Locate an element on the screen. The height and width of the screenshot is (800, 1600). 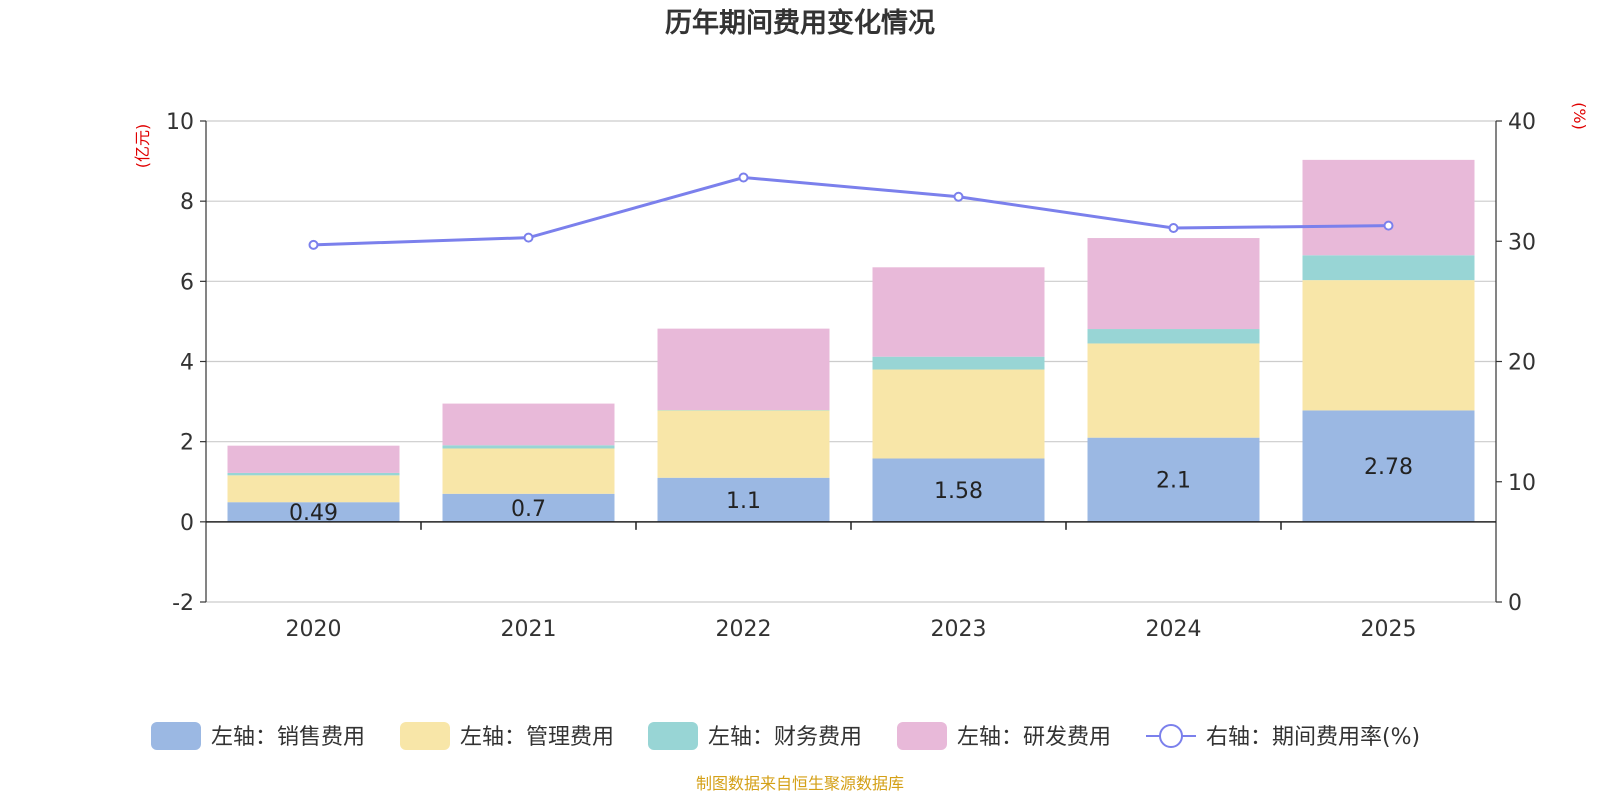
legend: 左轴：销售费用 左轴：管理费用 左轴：财务费用 左轴：研发费用 右轴：期间费用率(%) is located at coordinates (785, 736).